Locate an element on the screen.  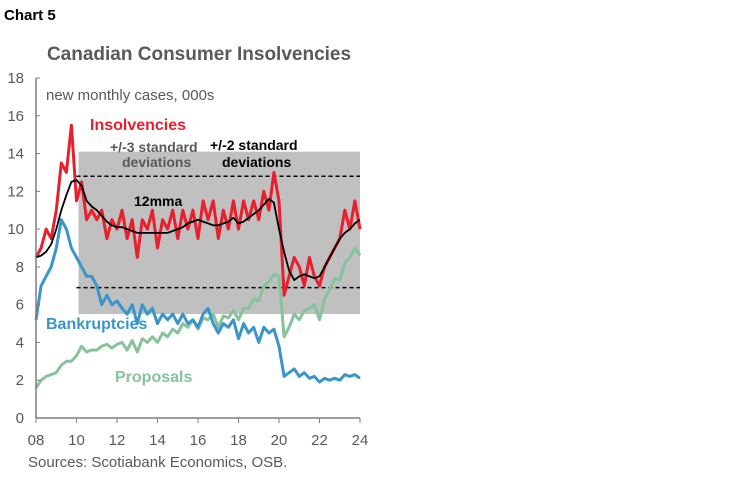
chart-title: Canadian Consumer Insolvencies is located at coordinates (199, 54).